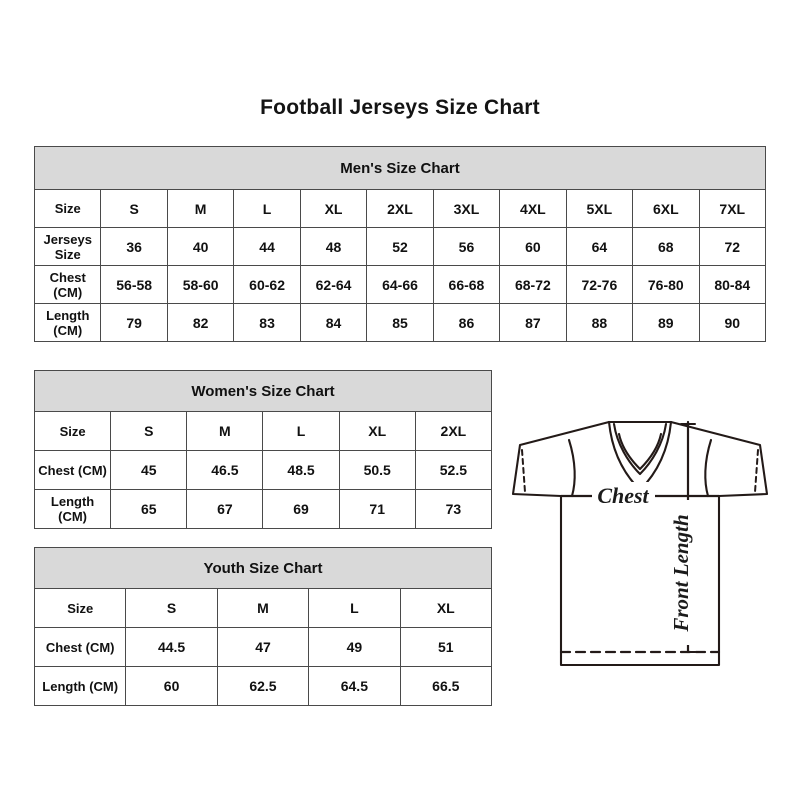 This screenshot has height=800, width=800. I want to click on table-header-row: Size S M L XL 2XL, so click(263, 431).